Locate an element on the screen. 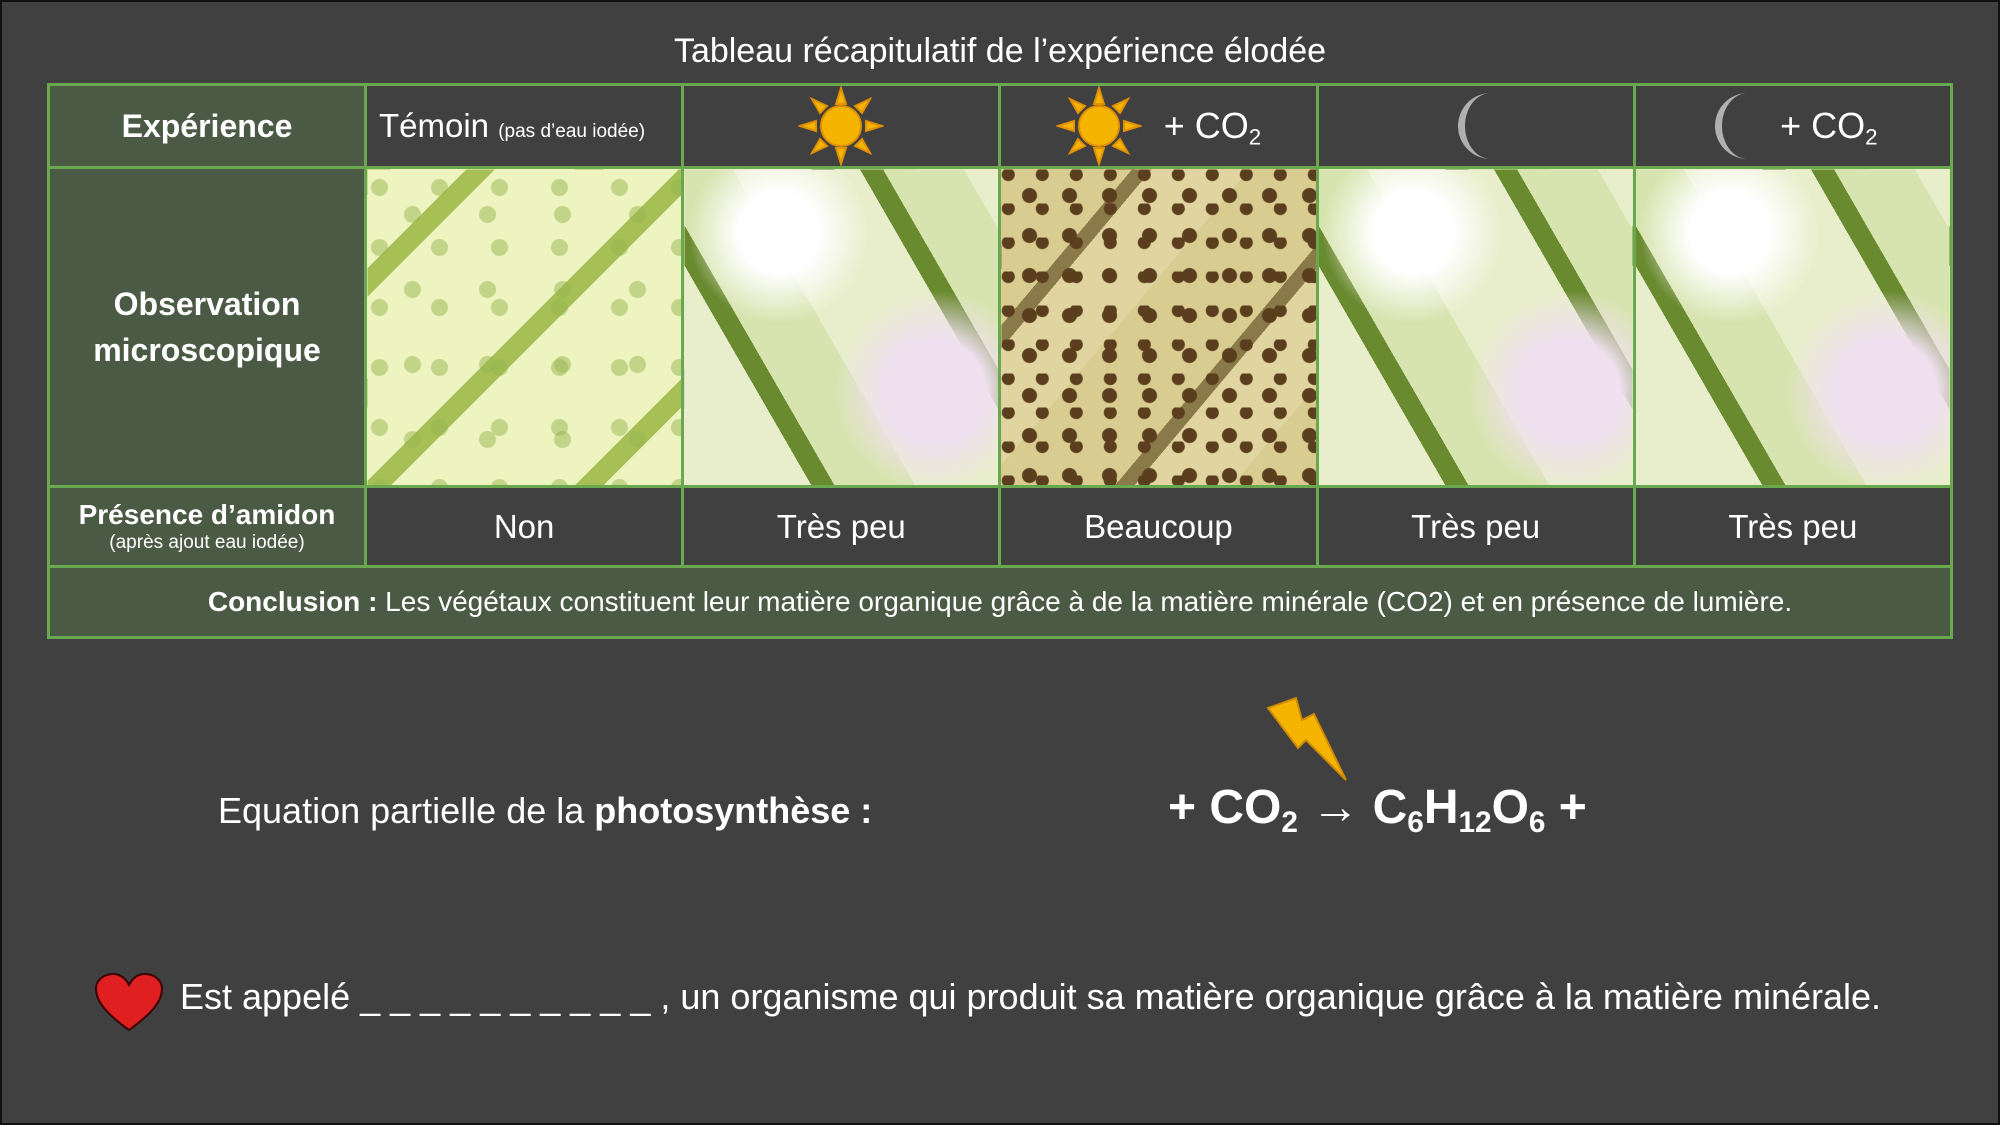 The height and width of the screenshot is (1125, 2000). temoin-note: (pas d’eau iodée) is located at coordinates (572, 131).